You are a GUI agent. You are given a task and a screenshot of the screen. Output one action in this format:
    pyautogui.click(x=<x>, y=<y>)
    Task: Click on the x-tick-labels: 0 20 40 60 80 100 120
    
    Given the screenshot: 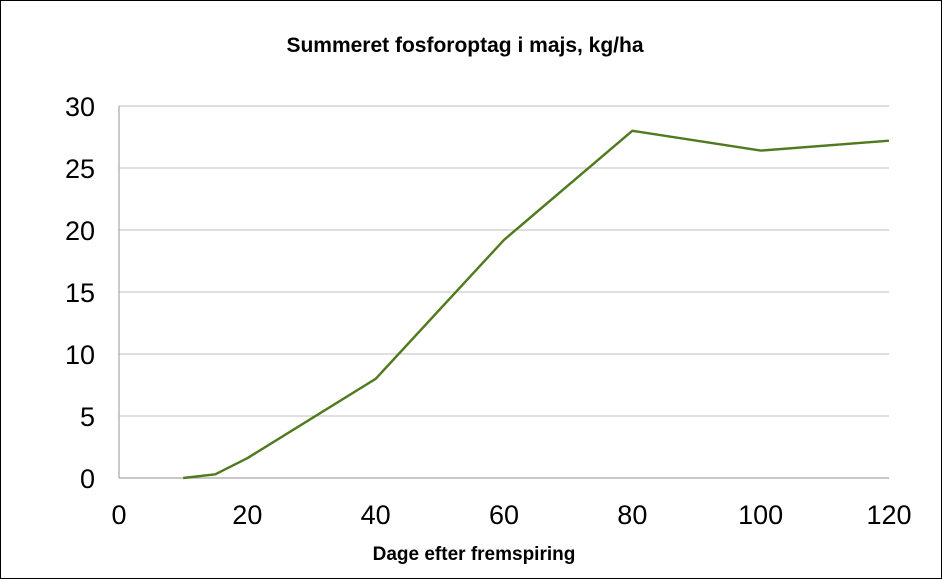 What is the action you would take?
    pyautogui.click(x=511, y=515)
    